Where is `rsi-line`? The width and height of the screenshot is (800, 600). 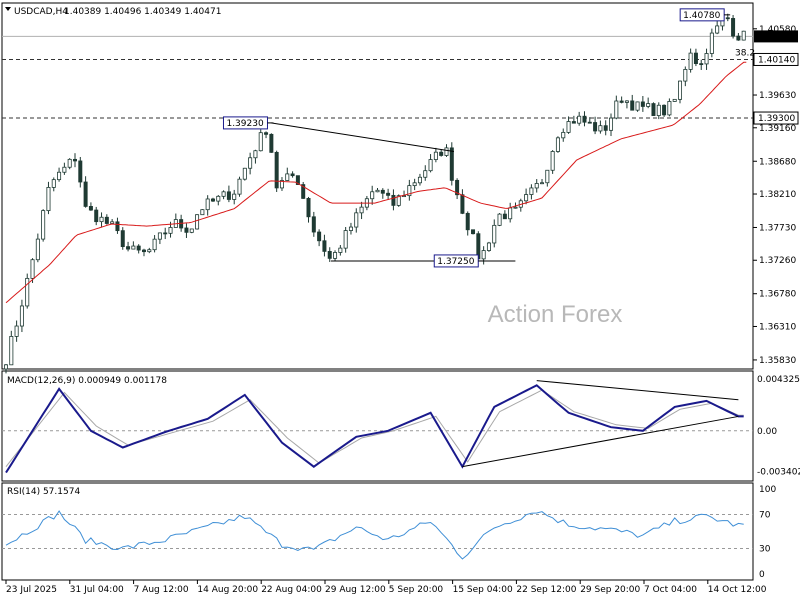
rsi-line is located at coordinates (374, 535).